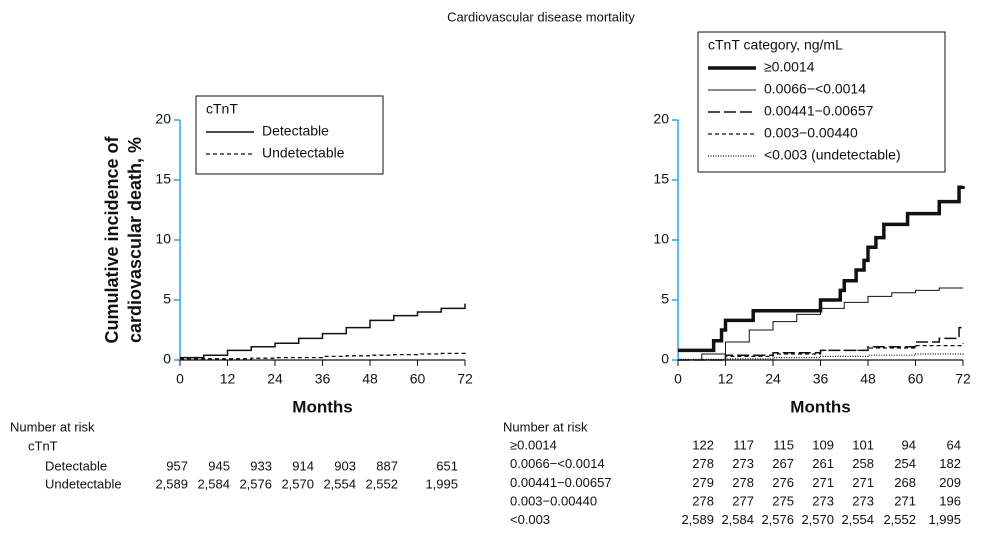  Describe the element at coordinates (553, 501) in the screenshot. I see `risk-row-name: 0.003−0.00440` at that location.